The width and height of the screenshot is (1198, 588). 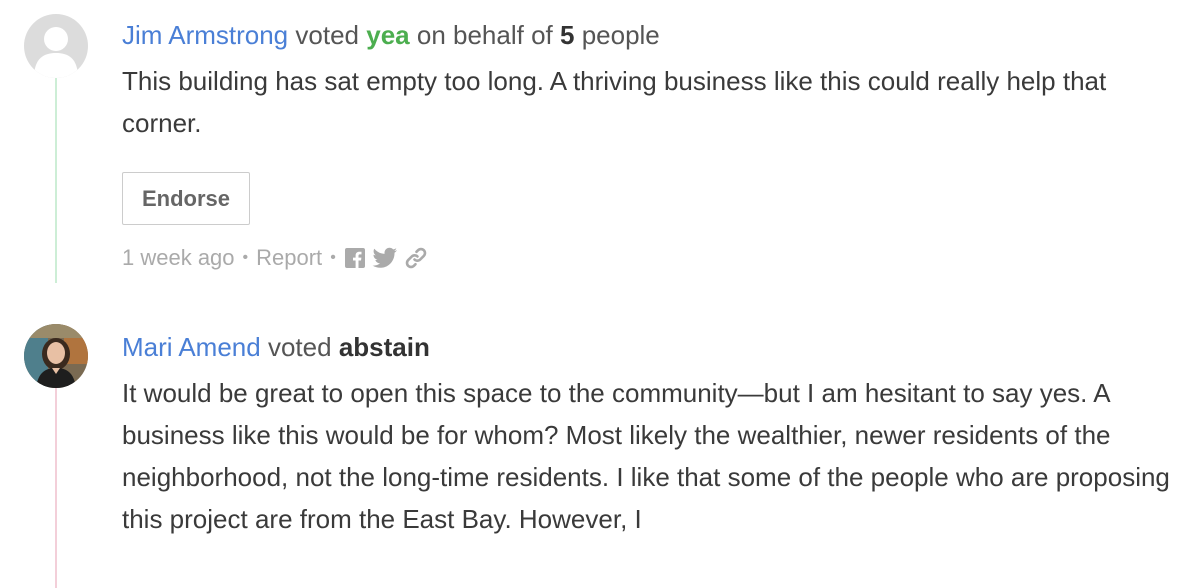 I want to click on report-link: Report, so click(x=289, y=257).